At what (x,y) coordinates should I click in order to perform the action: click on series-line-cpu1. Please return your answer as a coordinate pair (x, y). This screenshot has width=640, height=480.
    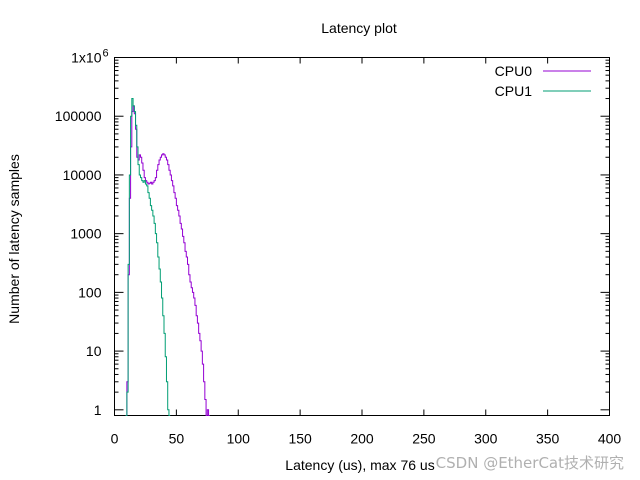
    Looking at the image, I should click on (148, 257).